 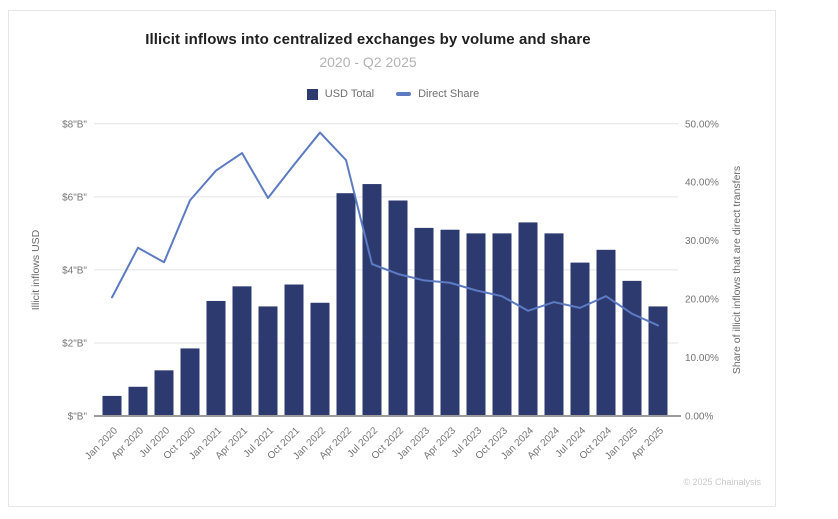 What do you see at coordinates (404, 94) in the screenshot?
I see `direct-share-swatch-icon` at bounding box center [404, 94].